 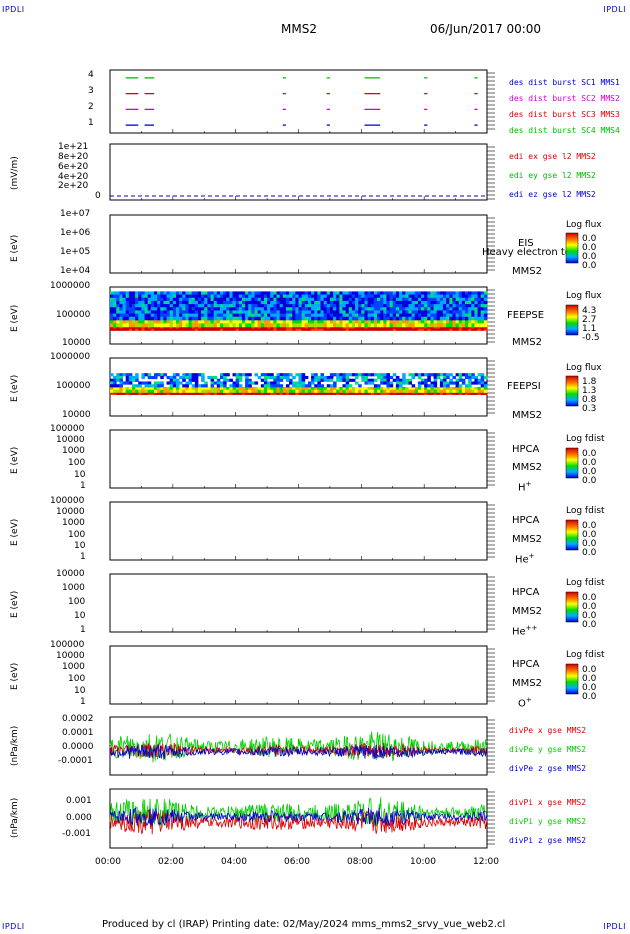 I want to click on divpe-legend-x: divPe x gse MMS2, so click(x=548, y=730).